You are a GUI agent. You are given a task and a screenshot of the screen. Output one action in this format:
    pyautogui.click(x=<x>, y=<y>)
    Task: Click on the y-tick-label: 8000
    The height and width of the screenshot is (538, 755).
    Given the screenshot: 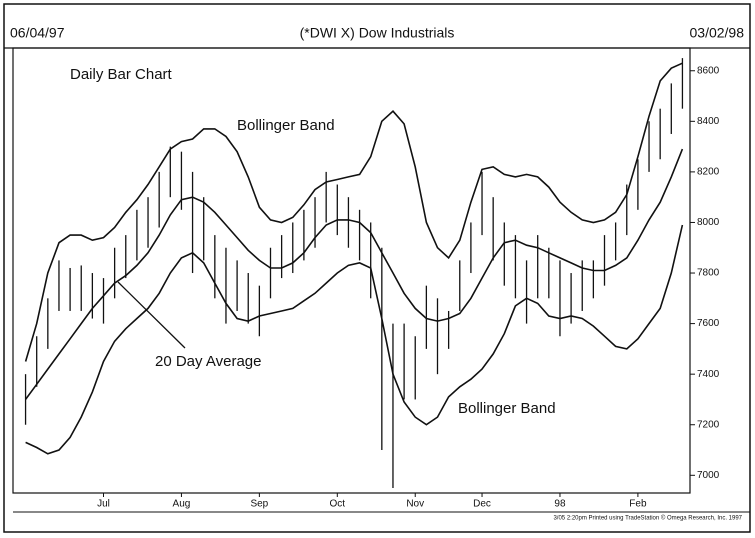 What is the action you would take?
    pyautogui.click(x=708, y=222)
    